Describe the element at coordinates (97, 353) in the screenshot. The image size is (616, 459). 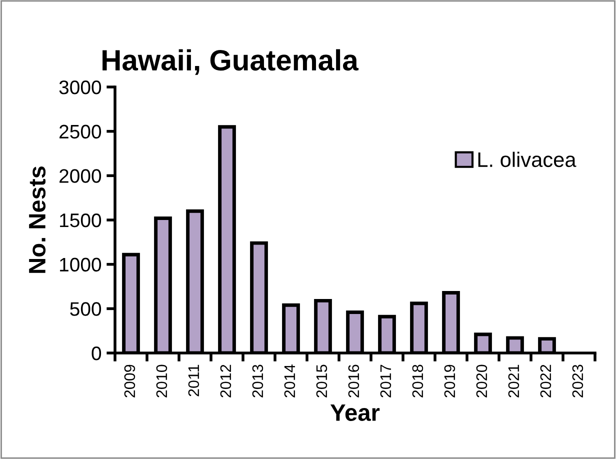
I see `y-tick-label: 0` at that location.